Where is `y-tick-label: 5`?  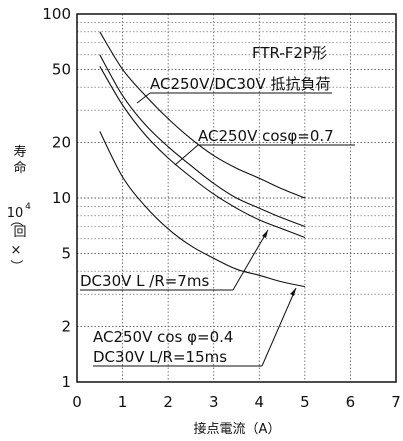 y-tick-label: 5 is located at coordinates (66, 253).